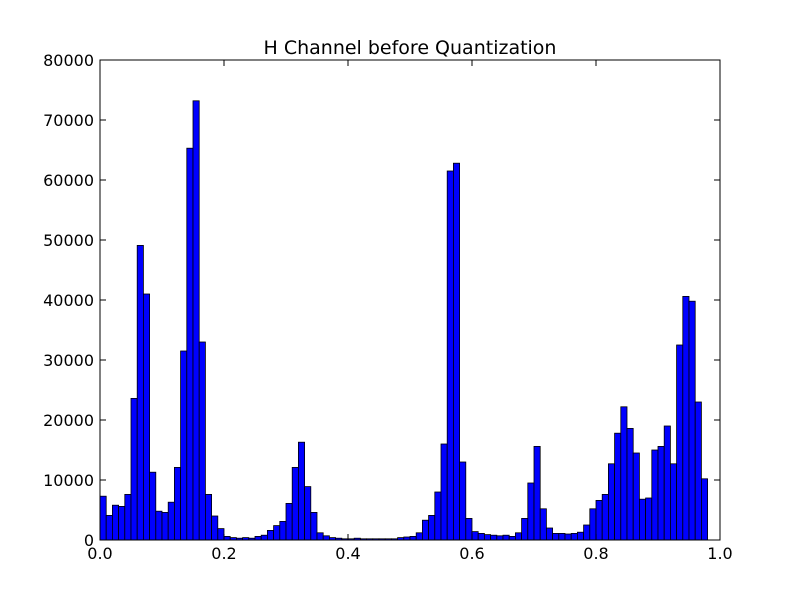 The height and width of the screenshot is (605, 800). What do you see at coordinates (99, 553) in the screenshot?
I see `x-tick-label: 0.0` at bounding box center [99, 553].